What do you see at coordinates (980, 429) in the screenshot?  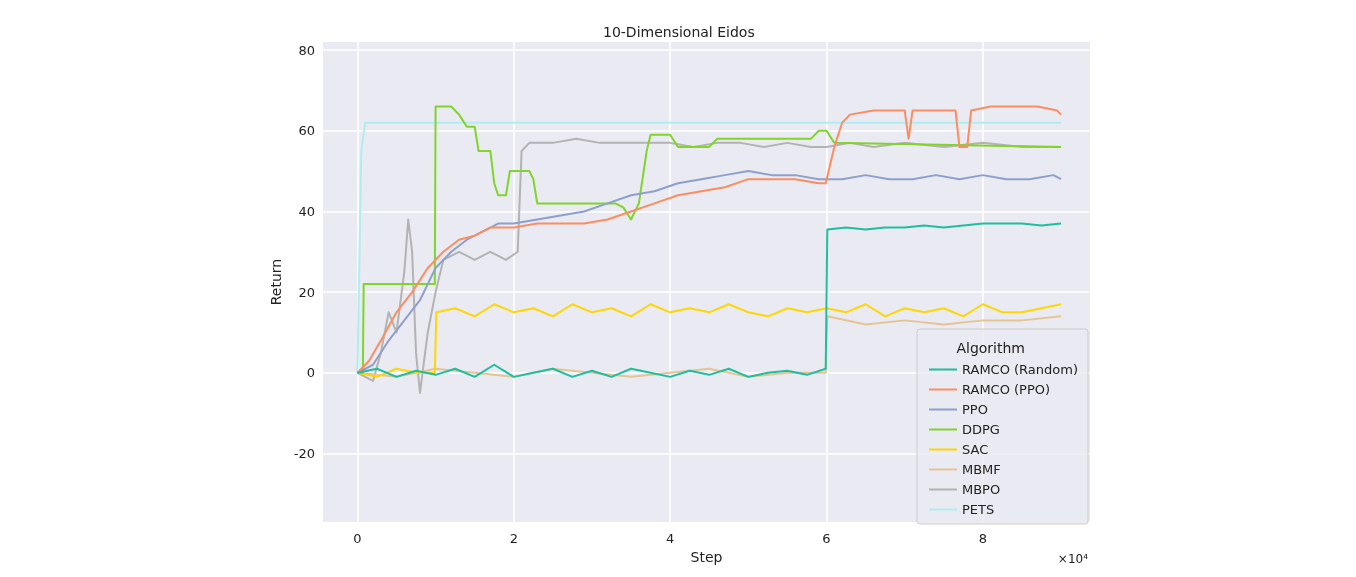 I see `legend-label: DDPG` at bounding box center [980, 429].